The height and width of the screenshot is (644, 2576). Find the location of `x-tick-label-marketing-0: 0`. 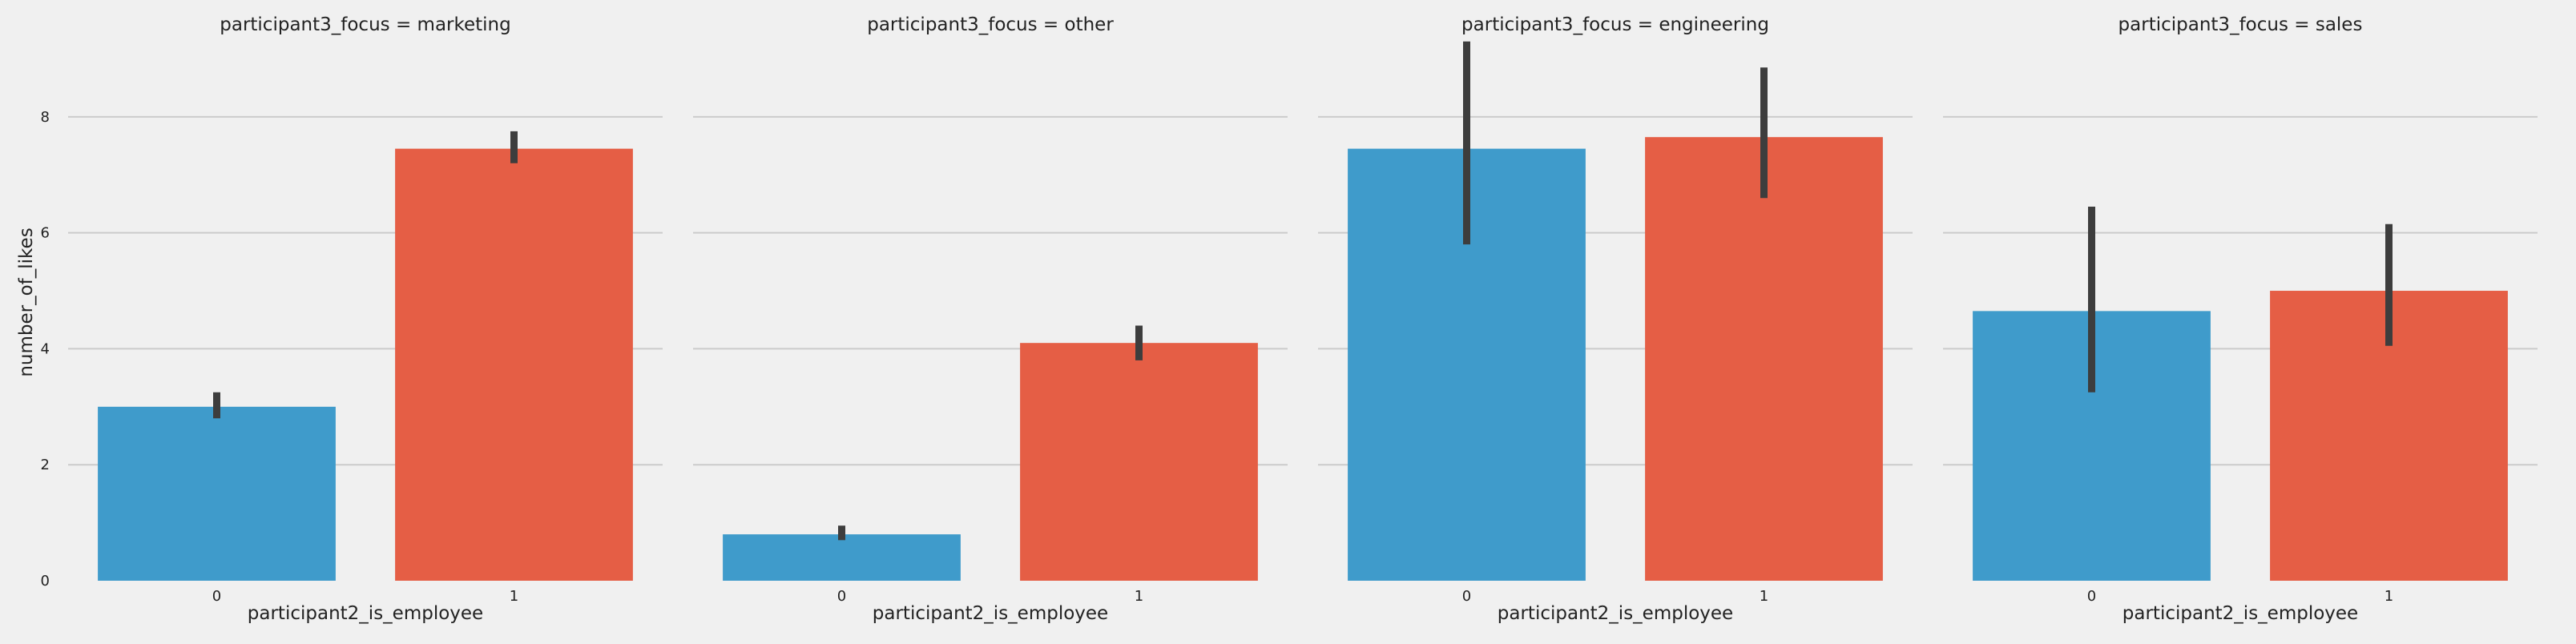

x-tick-label-marketing-0: 0 is located at coordinates (216, 596).